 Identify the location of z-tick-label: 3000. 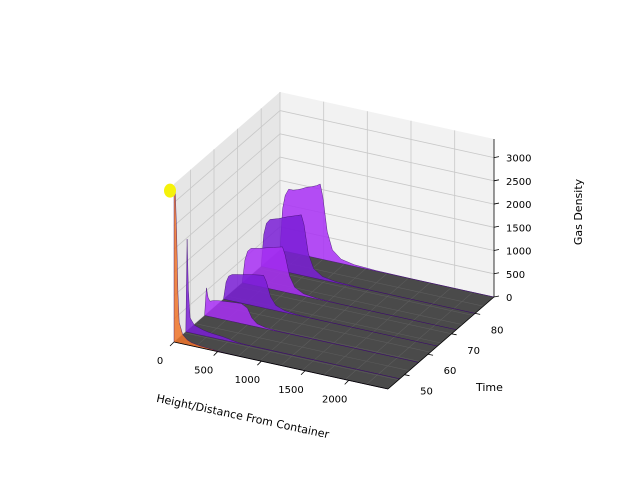
(518, 159).